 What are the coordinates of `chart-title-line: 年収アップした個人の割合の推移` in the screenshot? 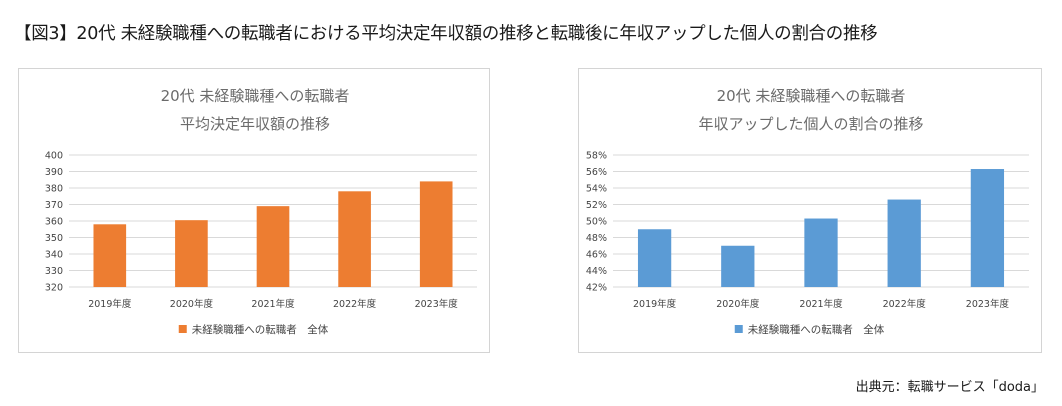 It's located at (810, 124).